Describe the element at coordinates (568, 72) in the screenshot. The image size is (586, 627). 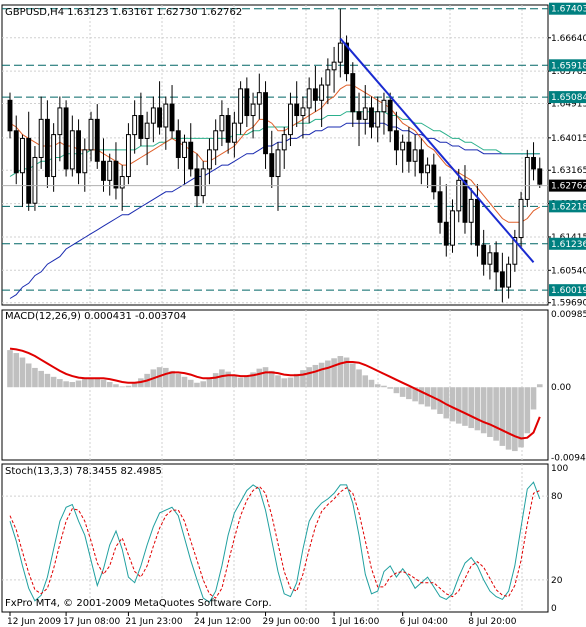
I see `price-axis-label: 1.65765` at that location.